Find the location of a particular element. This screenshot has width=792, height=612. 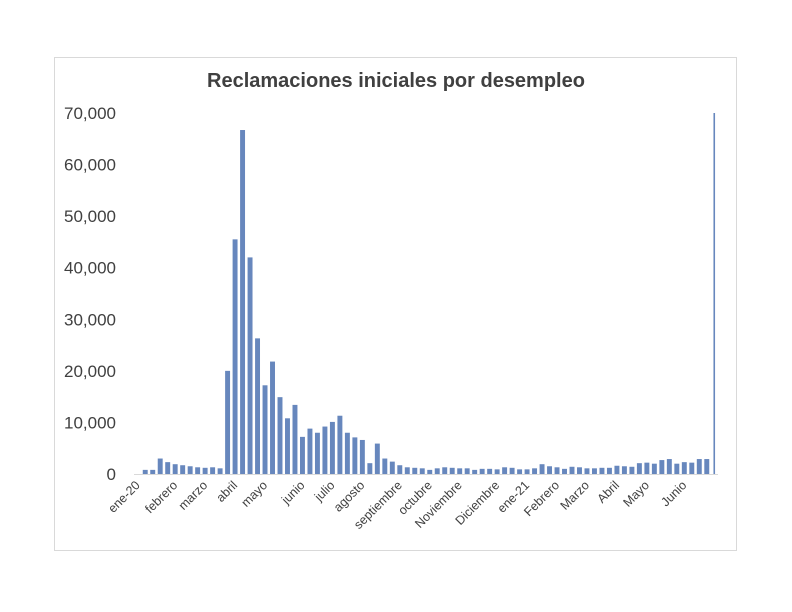

y-tick-label: 0 is located at coordinates (111, 474).